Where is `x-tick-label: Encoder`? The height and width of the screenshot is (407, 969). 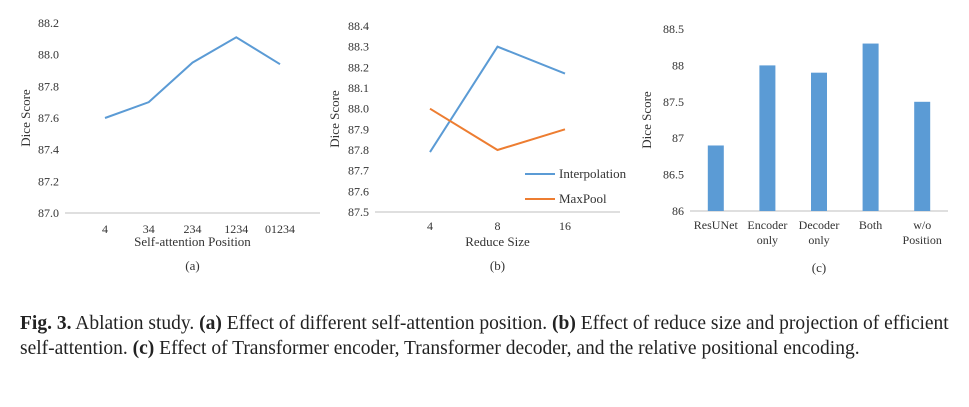 x-tick-label: Encoder is located at coordinates (767, 225).